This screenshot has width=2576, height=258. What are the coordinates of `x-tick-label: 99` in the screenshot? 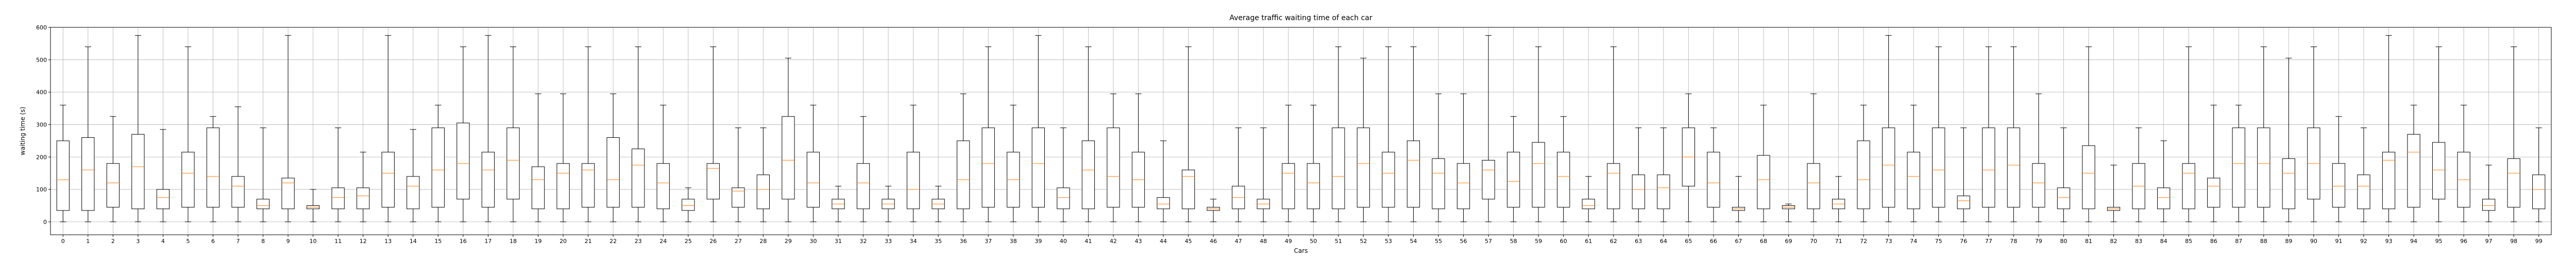 It's located at (2539, 241).